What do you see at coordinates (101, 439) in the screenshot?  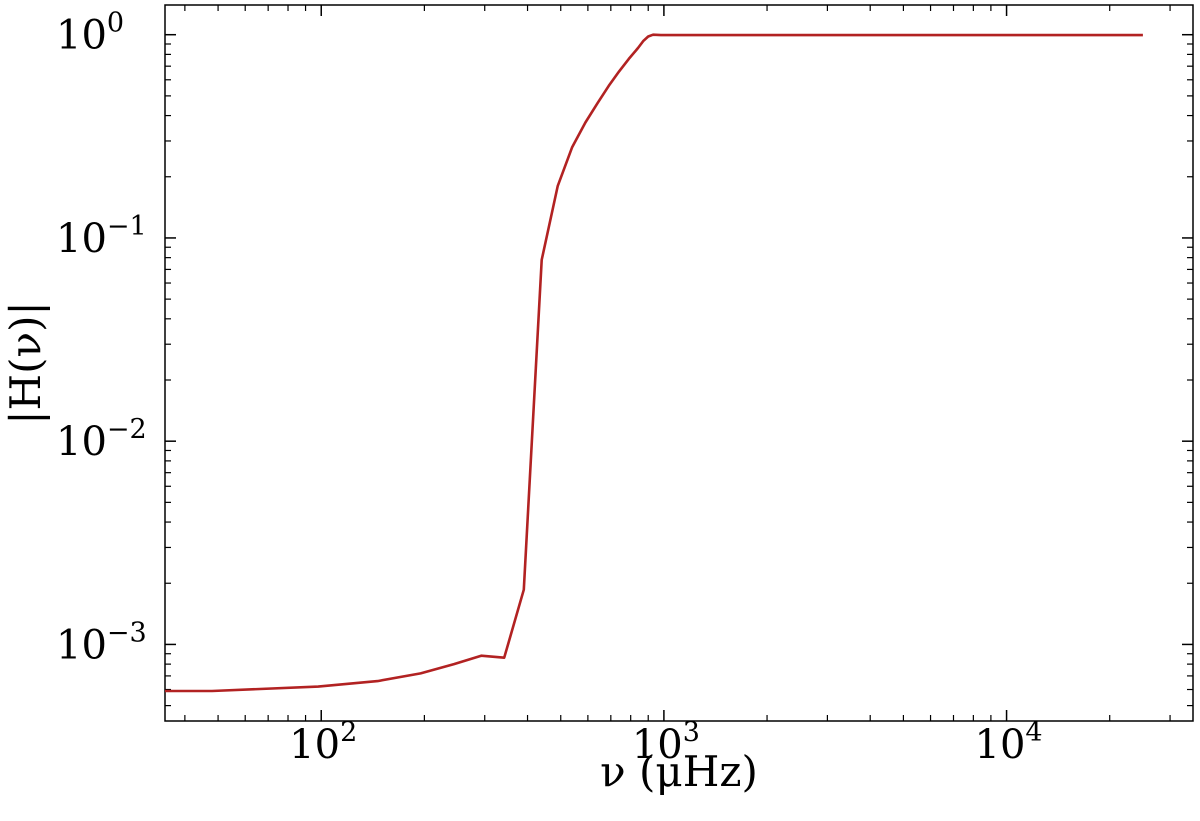 I see `y-tick-label: 10⁻²` at bounding box center [101, 439].